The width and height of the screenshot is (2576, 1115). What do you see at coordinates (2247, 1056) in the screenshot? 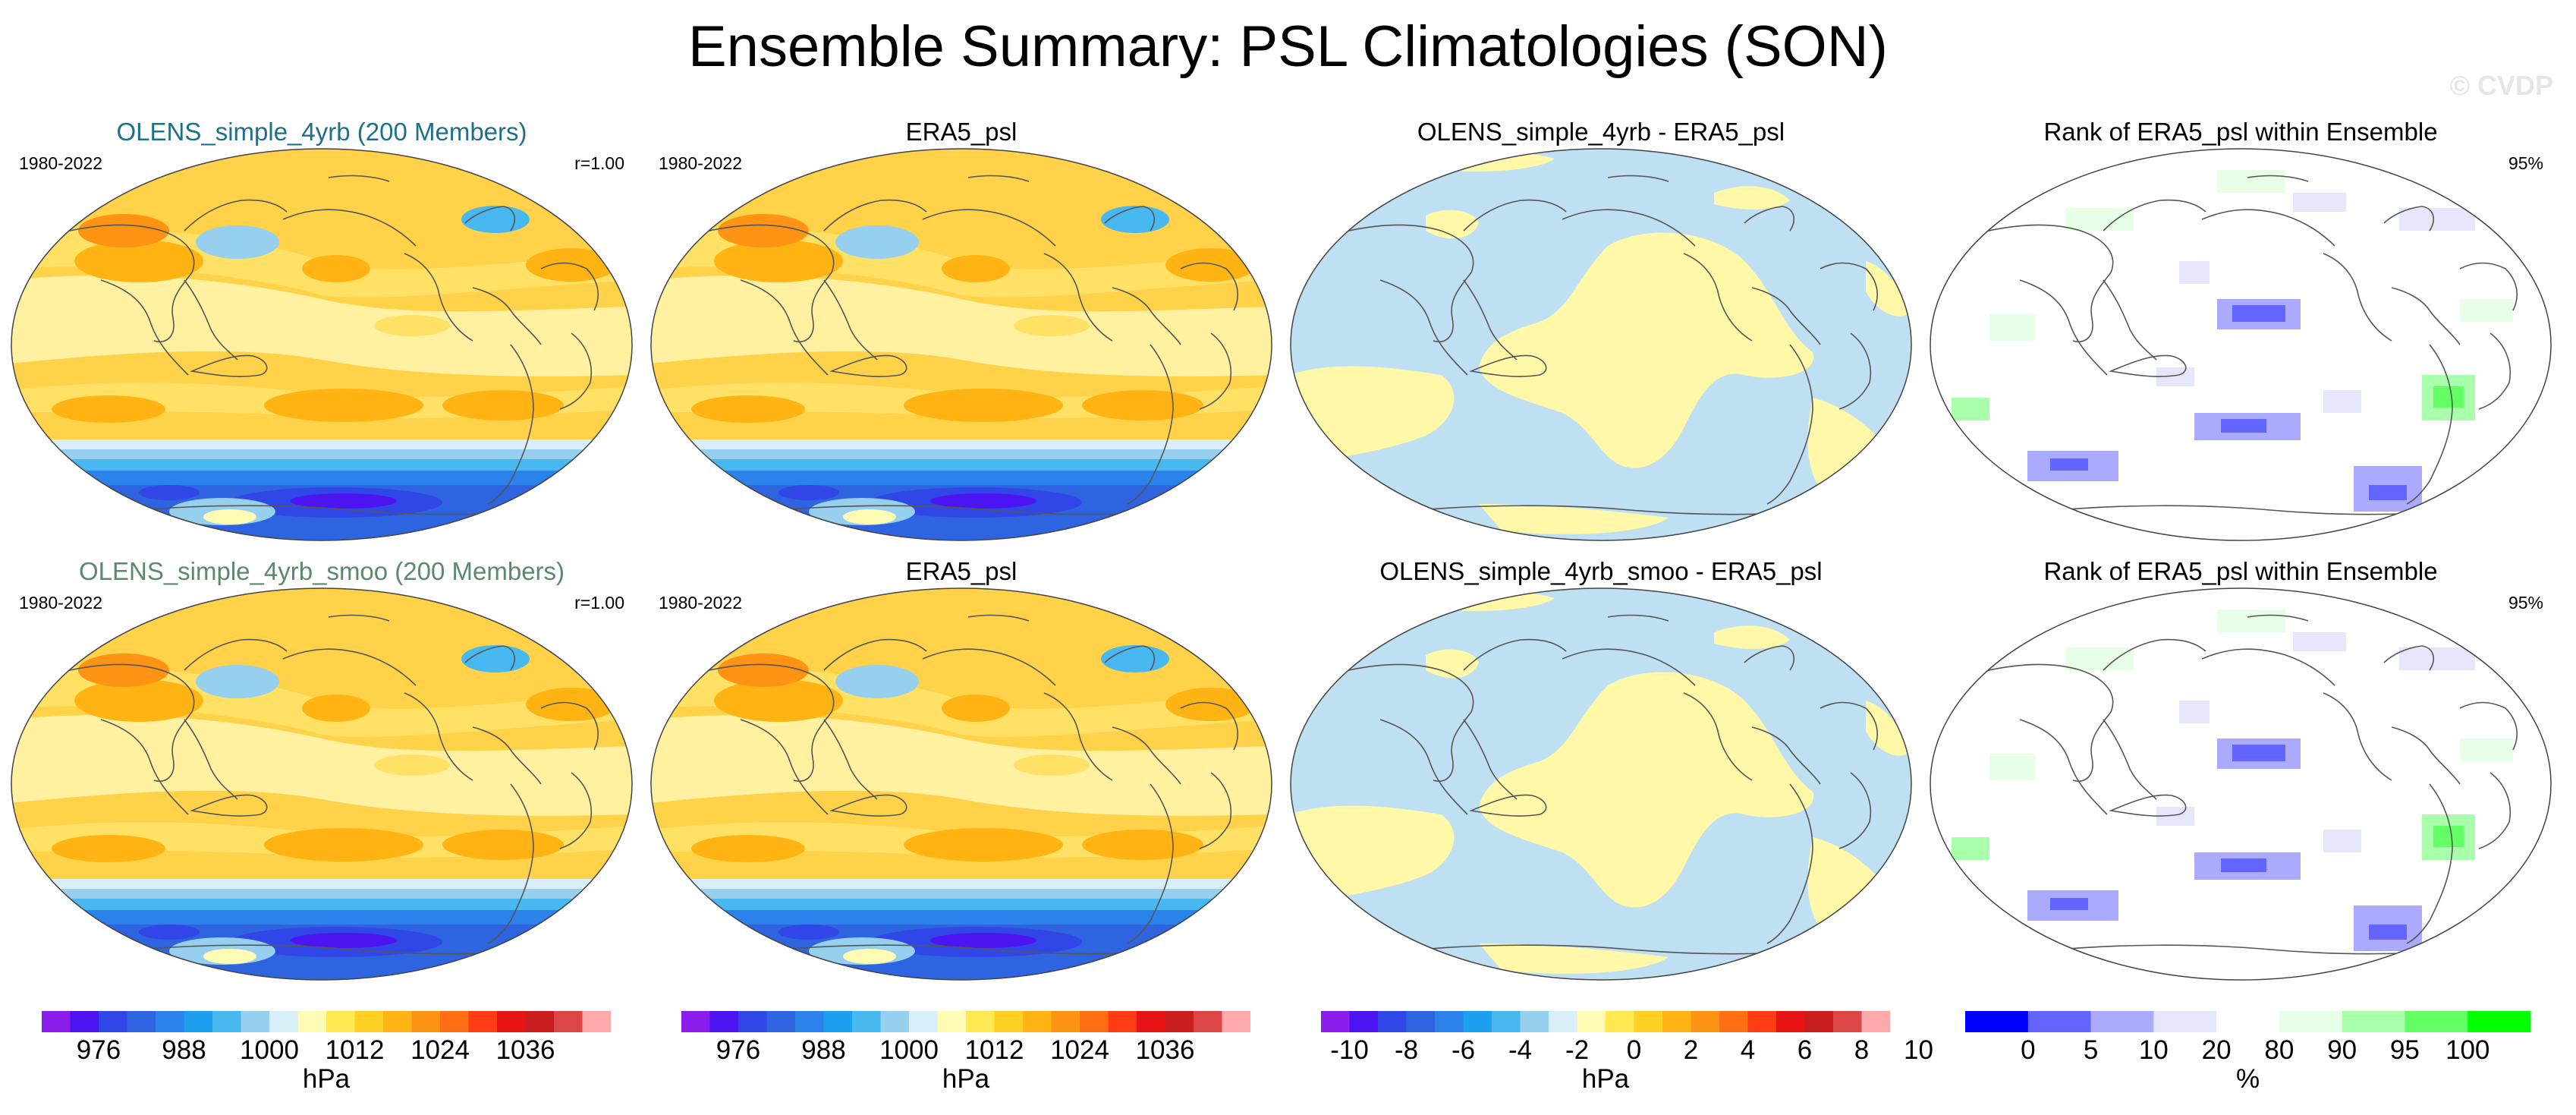
I see `colorbar: 0 5 10 20 80 90 95 100%` at bounding box center [2247, 1056].